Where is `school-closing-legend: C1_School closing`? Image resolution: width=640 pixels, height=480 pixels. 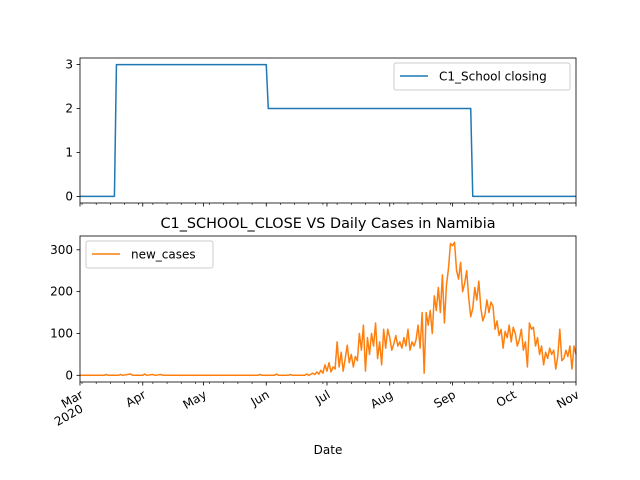
school-closing-legend: C1_School closing is located at coordinates (482, 76).